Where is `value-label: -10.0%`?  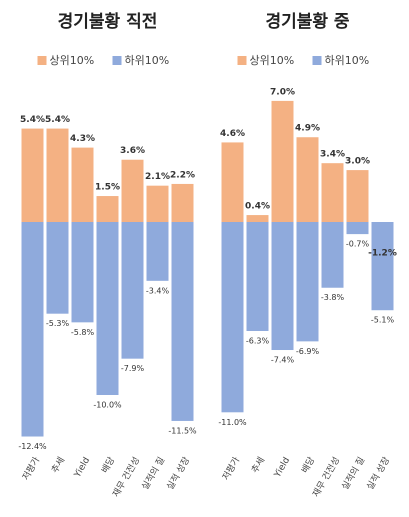 value-label: -10.0% is located at coordinates (107, 405).